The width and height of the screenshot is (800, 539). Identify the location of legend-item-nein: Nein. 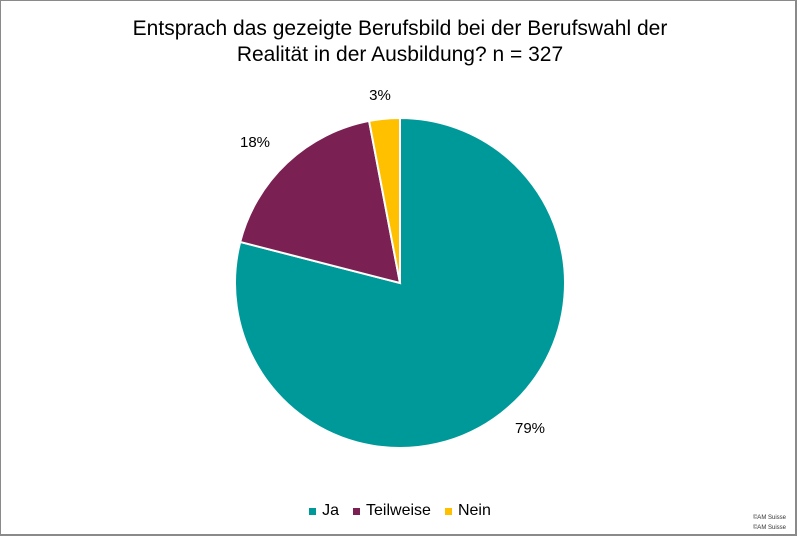
(467, 511).